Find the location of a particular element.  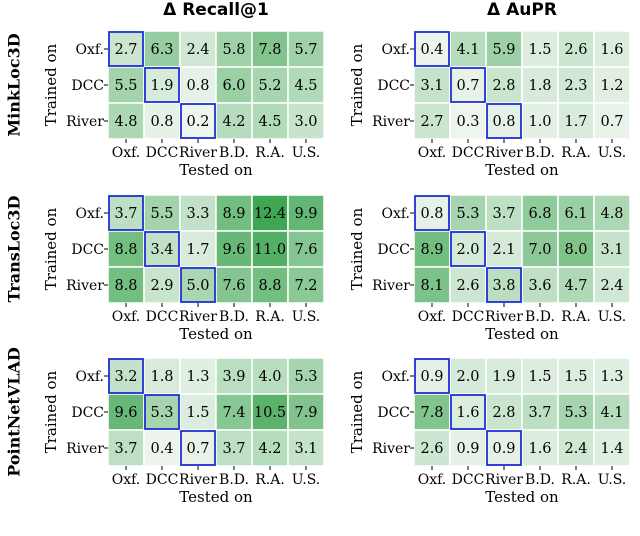

cell-value-label: 8.1 is located at coordinates (431, 286).